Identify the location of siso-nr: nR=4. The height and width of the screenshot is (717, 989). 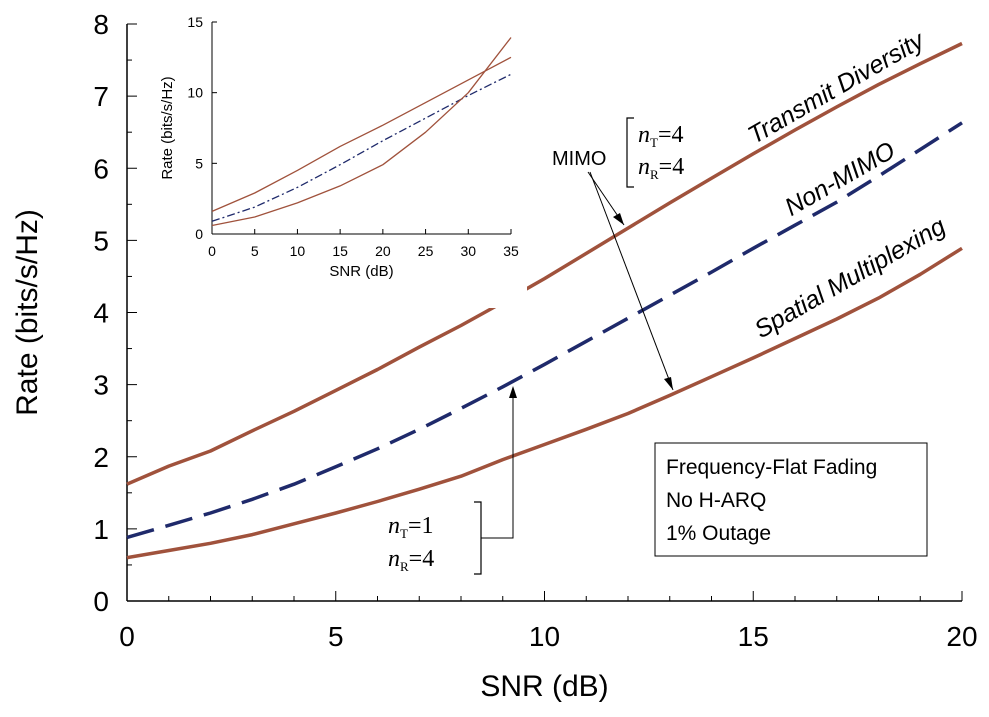
(411, 560).